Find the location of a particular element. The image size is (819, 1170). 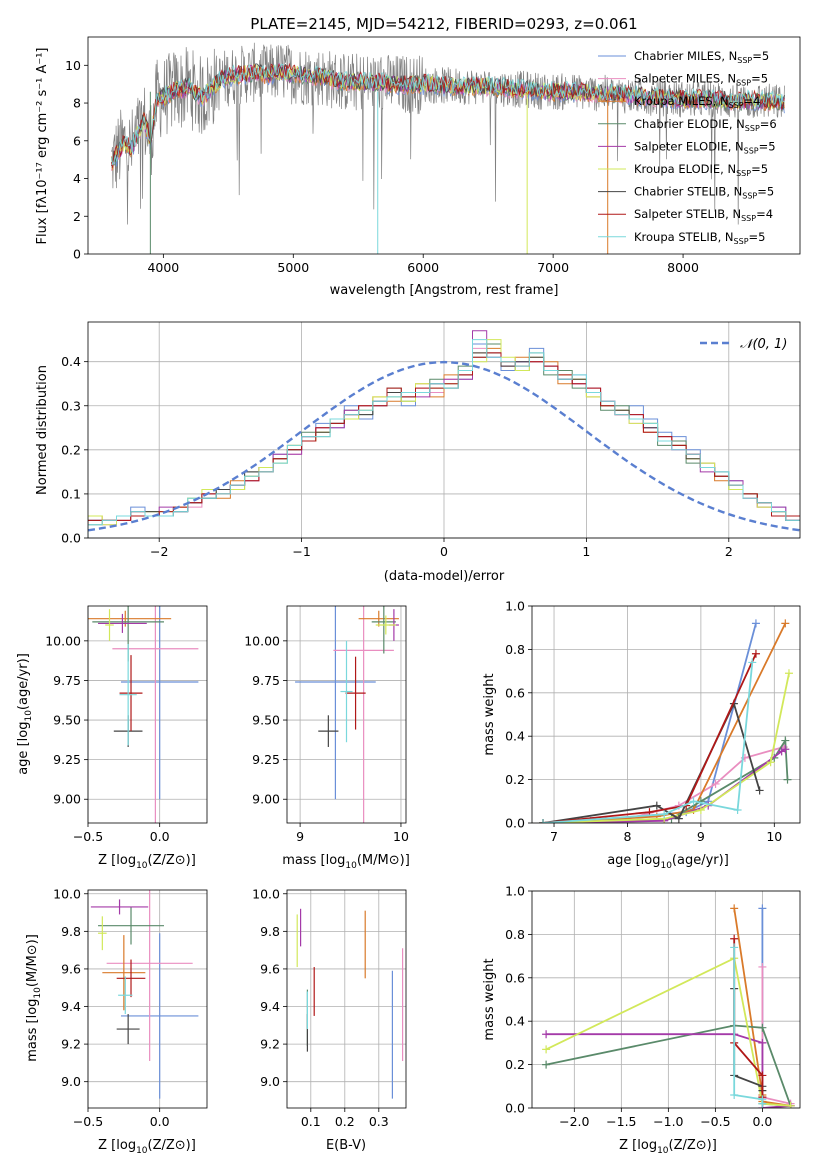

x-axis-label: E(B-V) is located at coordinates (346, 1145).